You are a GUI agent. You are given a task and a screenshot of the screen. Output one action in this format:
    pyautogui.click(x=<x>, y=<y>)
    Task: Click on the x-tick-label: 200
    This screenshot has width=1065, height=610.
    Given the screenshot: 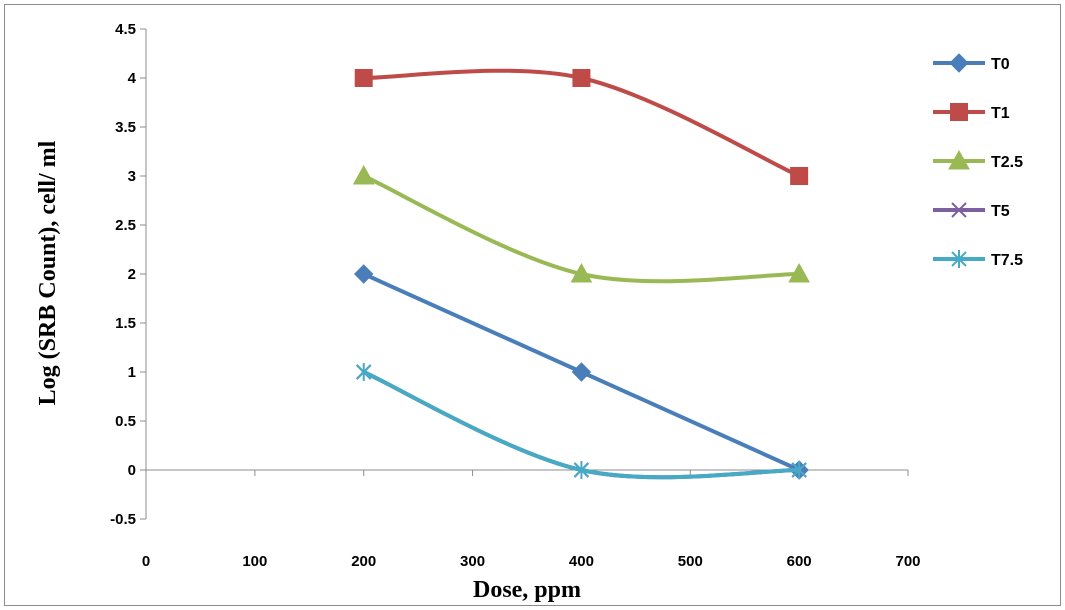 What is the action you would take?
    pyautogui.click(x=363, y=561)
    